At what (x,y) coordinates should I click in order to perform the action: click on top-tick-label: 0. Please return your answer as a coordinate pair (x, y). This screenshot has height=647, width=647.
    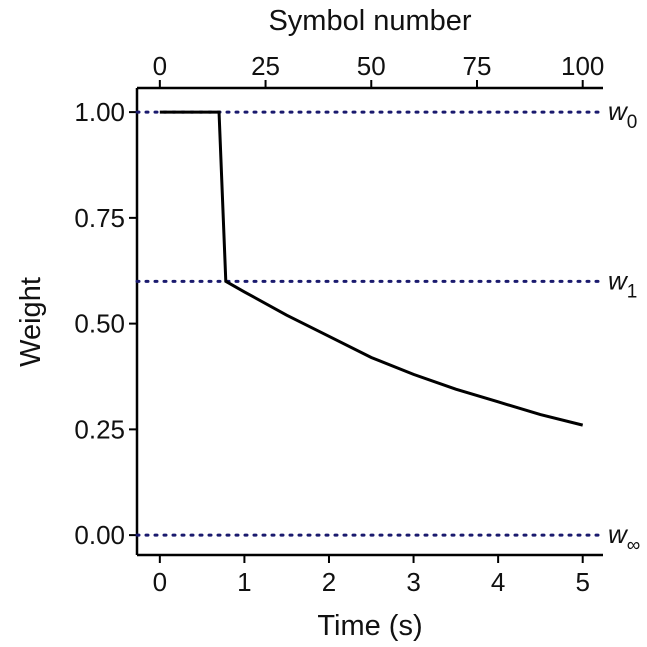
    Looking at the image, I should click on (160, 66).